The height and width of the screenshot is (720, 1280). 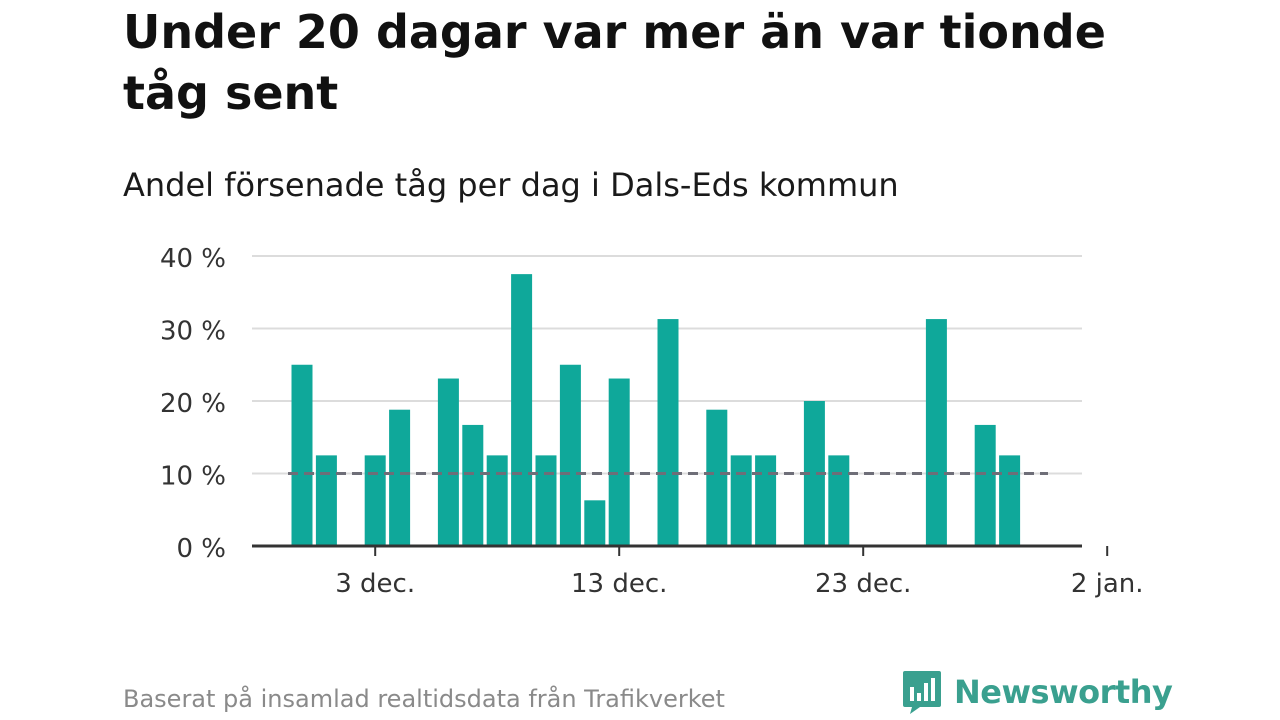 I want to click on y-tick-label: 0 %, so click(x=201, y=549).